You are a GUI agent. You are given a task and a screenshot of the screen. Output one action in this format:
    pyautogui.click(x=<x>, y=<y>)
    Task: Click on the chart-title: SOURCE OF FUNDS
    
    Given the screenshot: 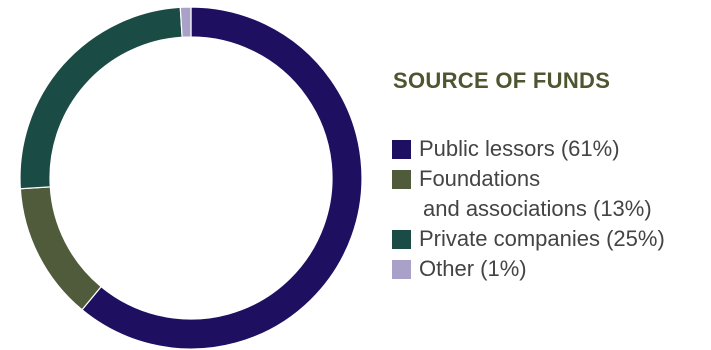 What is the action you would take?
    pyautogui.click(x=501, y=81)
    